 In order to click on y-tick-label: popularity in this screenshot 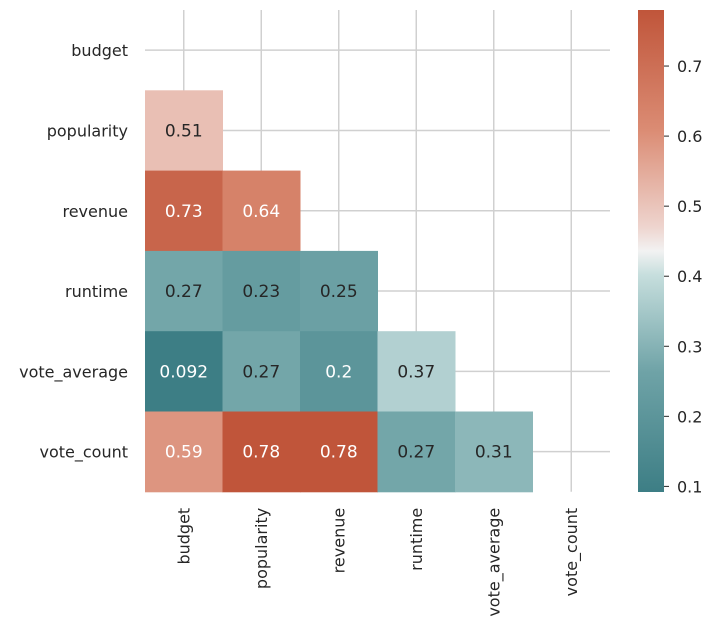, I will do `click(87, 130)`.